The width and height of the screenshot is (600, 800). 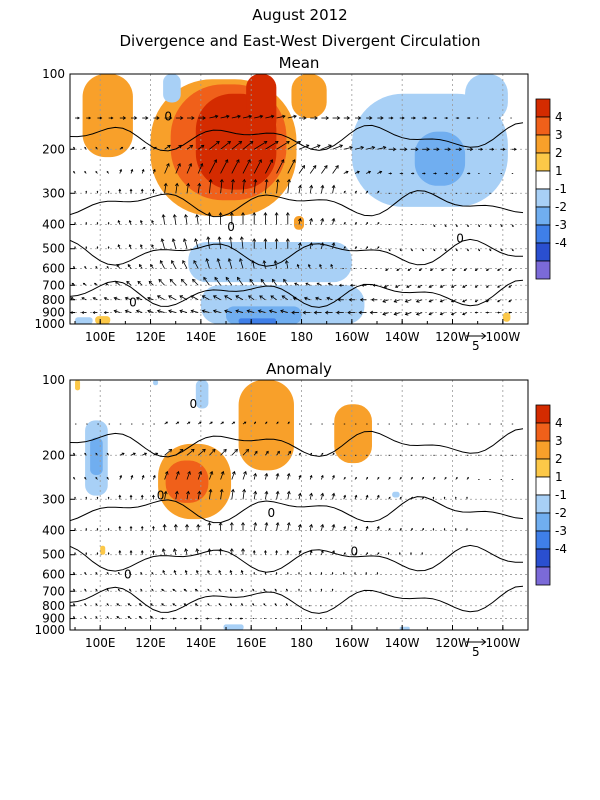 What do you see at coordinates (476, 336) in the screenshot?
I see `vector-key-arrow` at bounding box center [476, 336].